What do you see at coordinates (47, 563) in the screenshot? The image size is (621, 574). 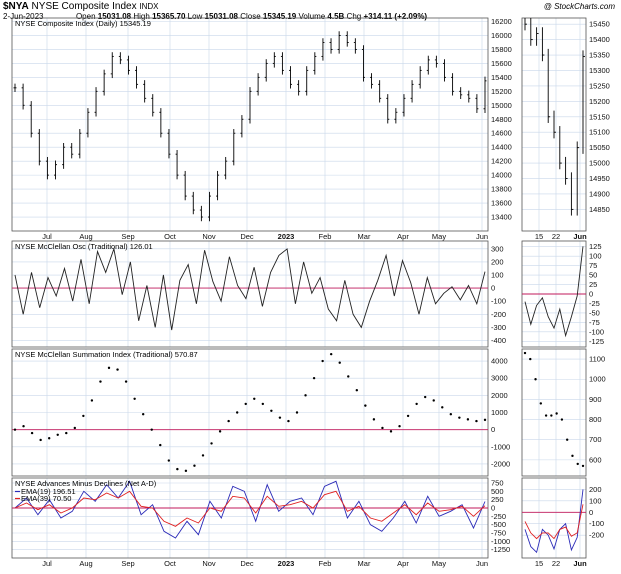 I see `x-month-label: Jul` at bounding box center [47, 563].